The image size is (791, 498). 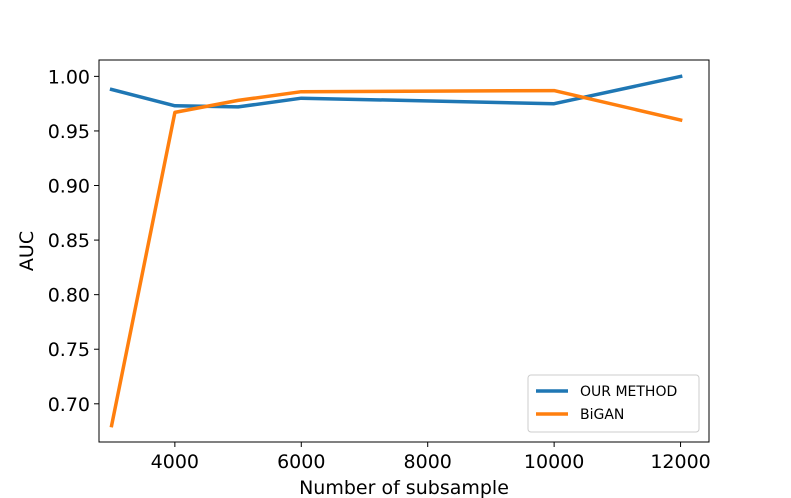 I want to click on y-tick-label: 0.80, so click(x=69, y=296).